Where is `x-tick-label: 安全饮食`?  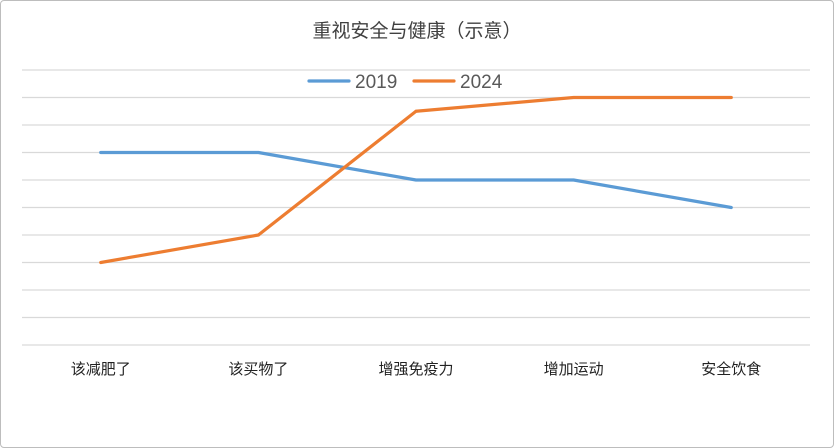 x-tick-label: 安全饮食 is located at coordinates (731, 369).